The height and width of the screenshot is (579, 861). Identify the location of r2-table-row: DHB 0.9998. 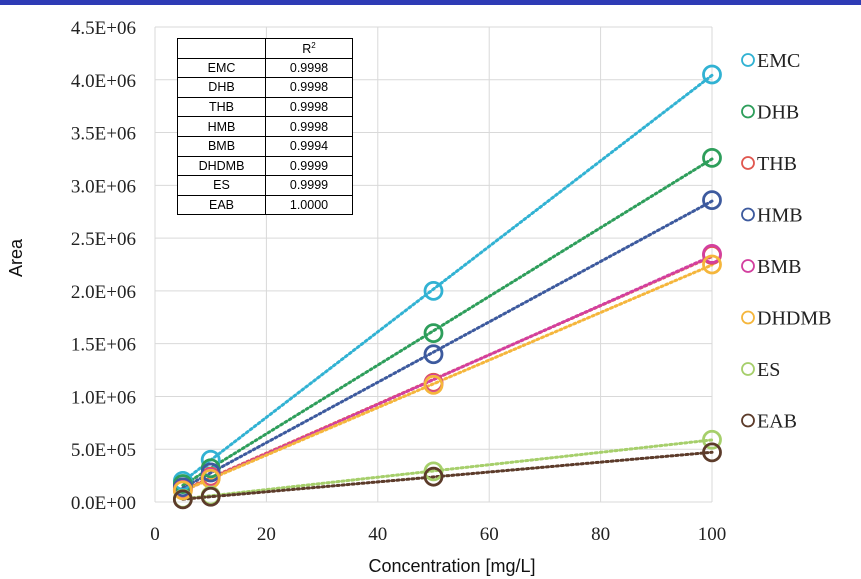
(265, 87).